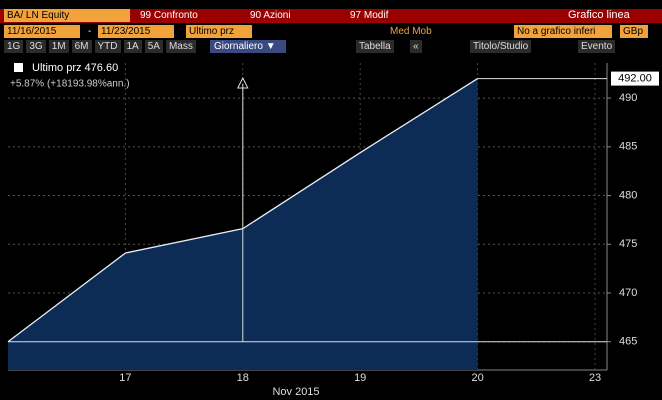 This screenshot has width=662, height=400. I want to click on tool: «, so click(416, 46).